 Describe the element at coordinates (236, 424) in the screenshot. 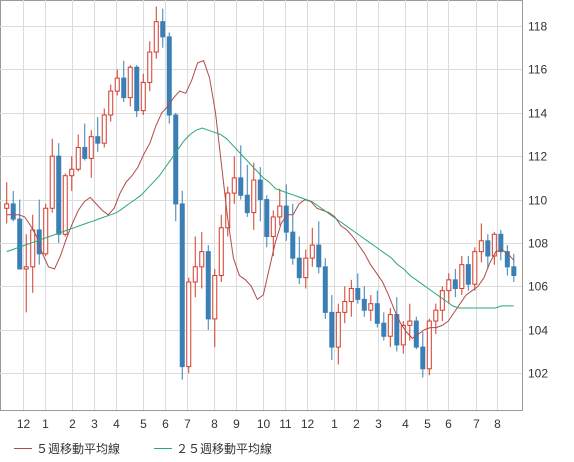

I see `x-tick-label: 9` at that location.